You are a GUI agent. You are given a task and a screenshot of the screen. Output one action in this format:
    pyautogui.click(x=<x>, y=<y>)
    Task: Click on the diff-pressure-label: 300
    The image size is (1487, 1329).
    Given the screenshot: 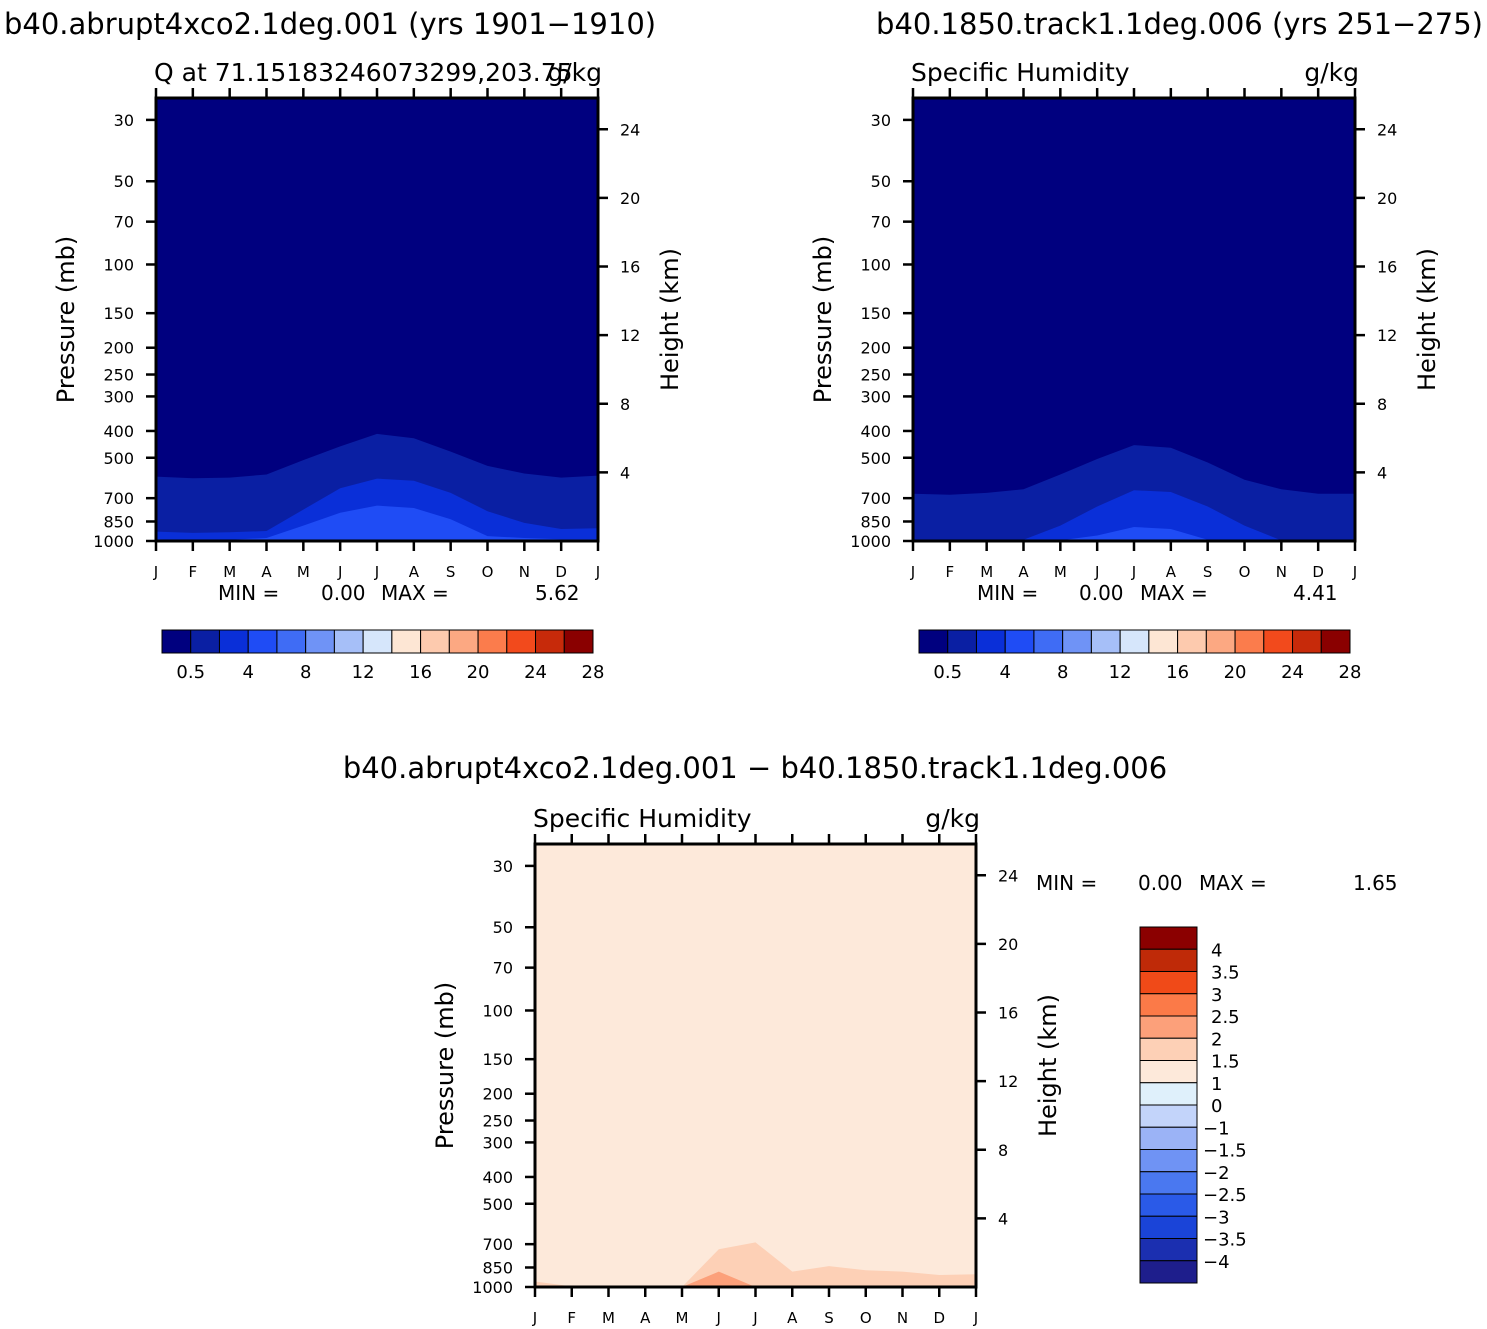 What is the action you would take?
    pyautogui.click(x=497, y=1142)
    